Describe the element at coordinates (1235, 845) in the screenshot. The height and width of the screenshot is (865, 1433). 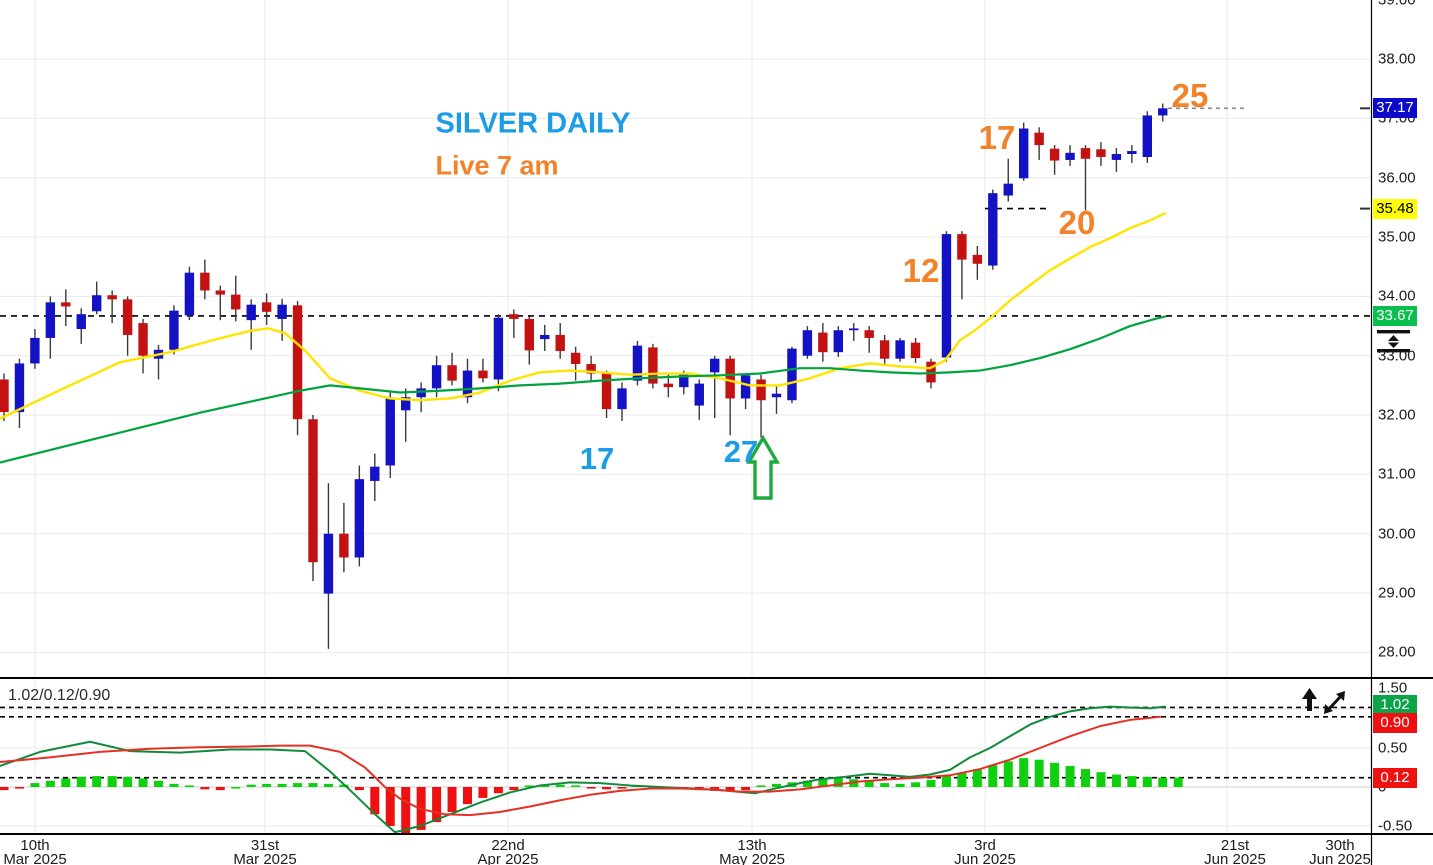
I see `date-tick-day: 21st` at that location.